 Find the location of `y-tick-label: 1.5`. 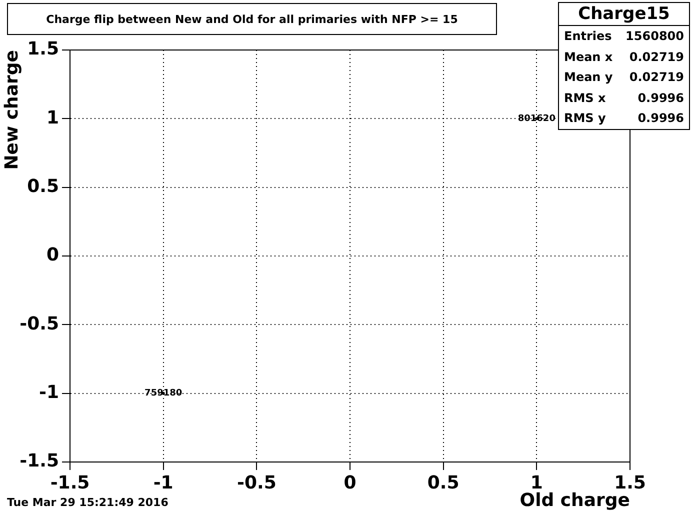

y-tick-label: 1.5 is located at coordinates (43, 49).